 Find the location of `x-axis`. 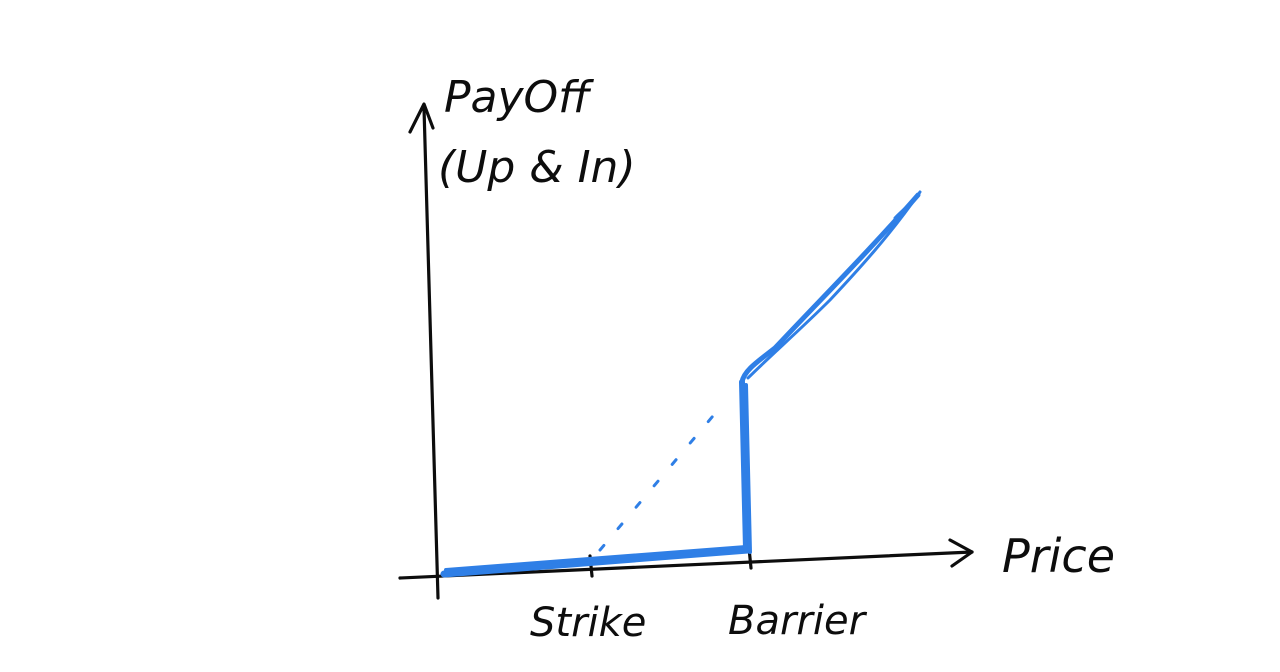

x-axis is located at coordinates (686, 559).